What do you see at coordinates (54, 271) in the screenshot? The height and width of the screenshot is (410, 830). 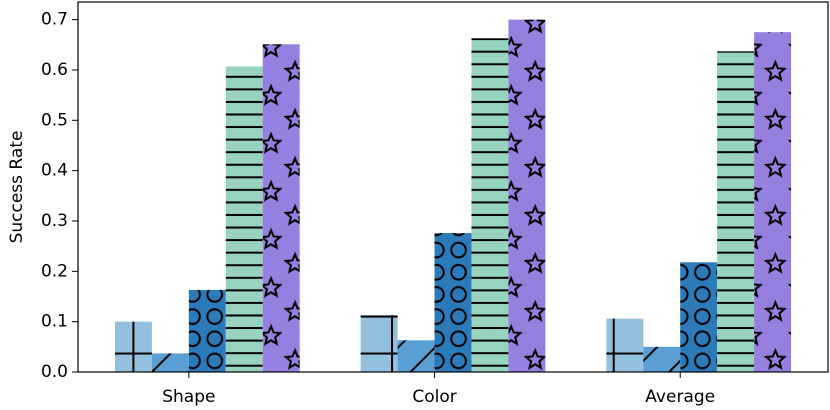 I see `y-tick-label: 0.2` at bounding box center [54, 271].